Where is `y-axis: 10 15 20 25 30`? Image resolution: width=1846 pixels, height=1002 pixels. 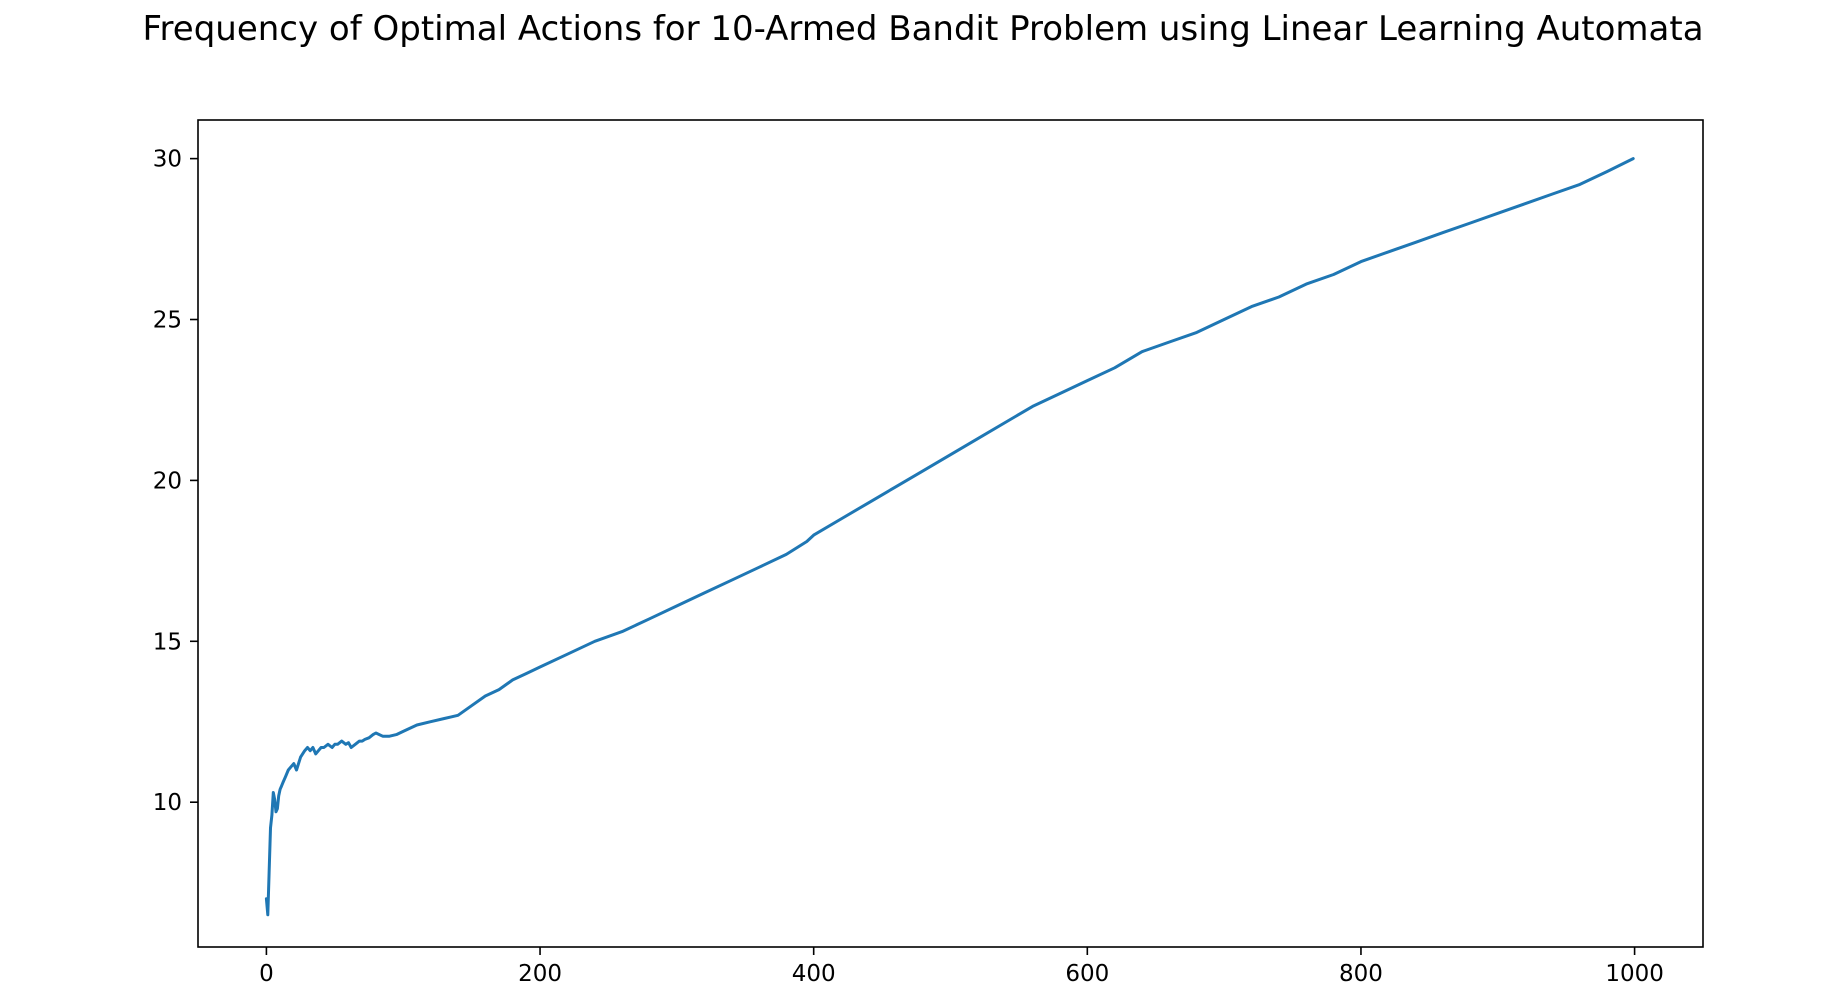 y-axis: 10 15 20 25 30 is located at coordinates (175, 481).